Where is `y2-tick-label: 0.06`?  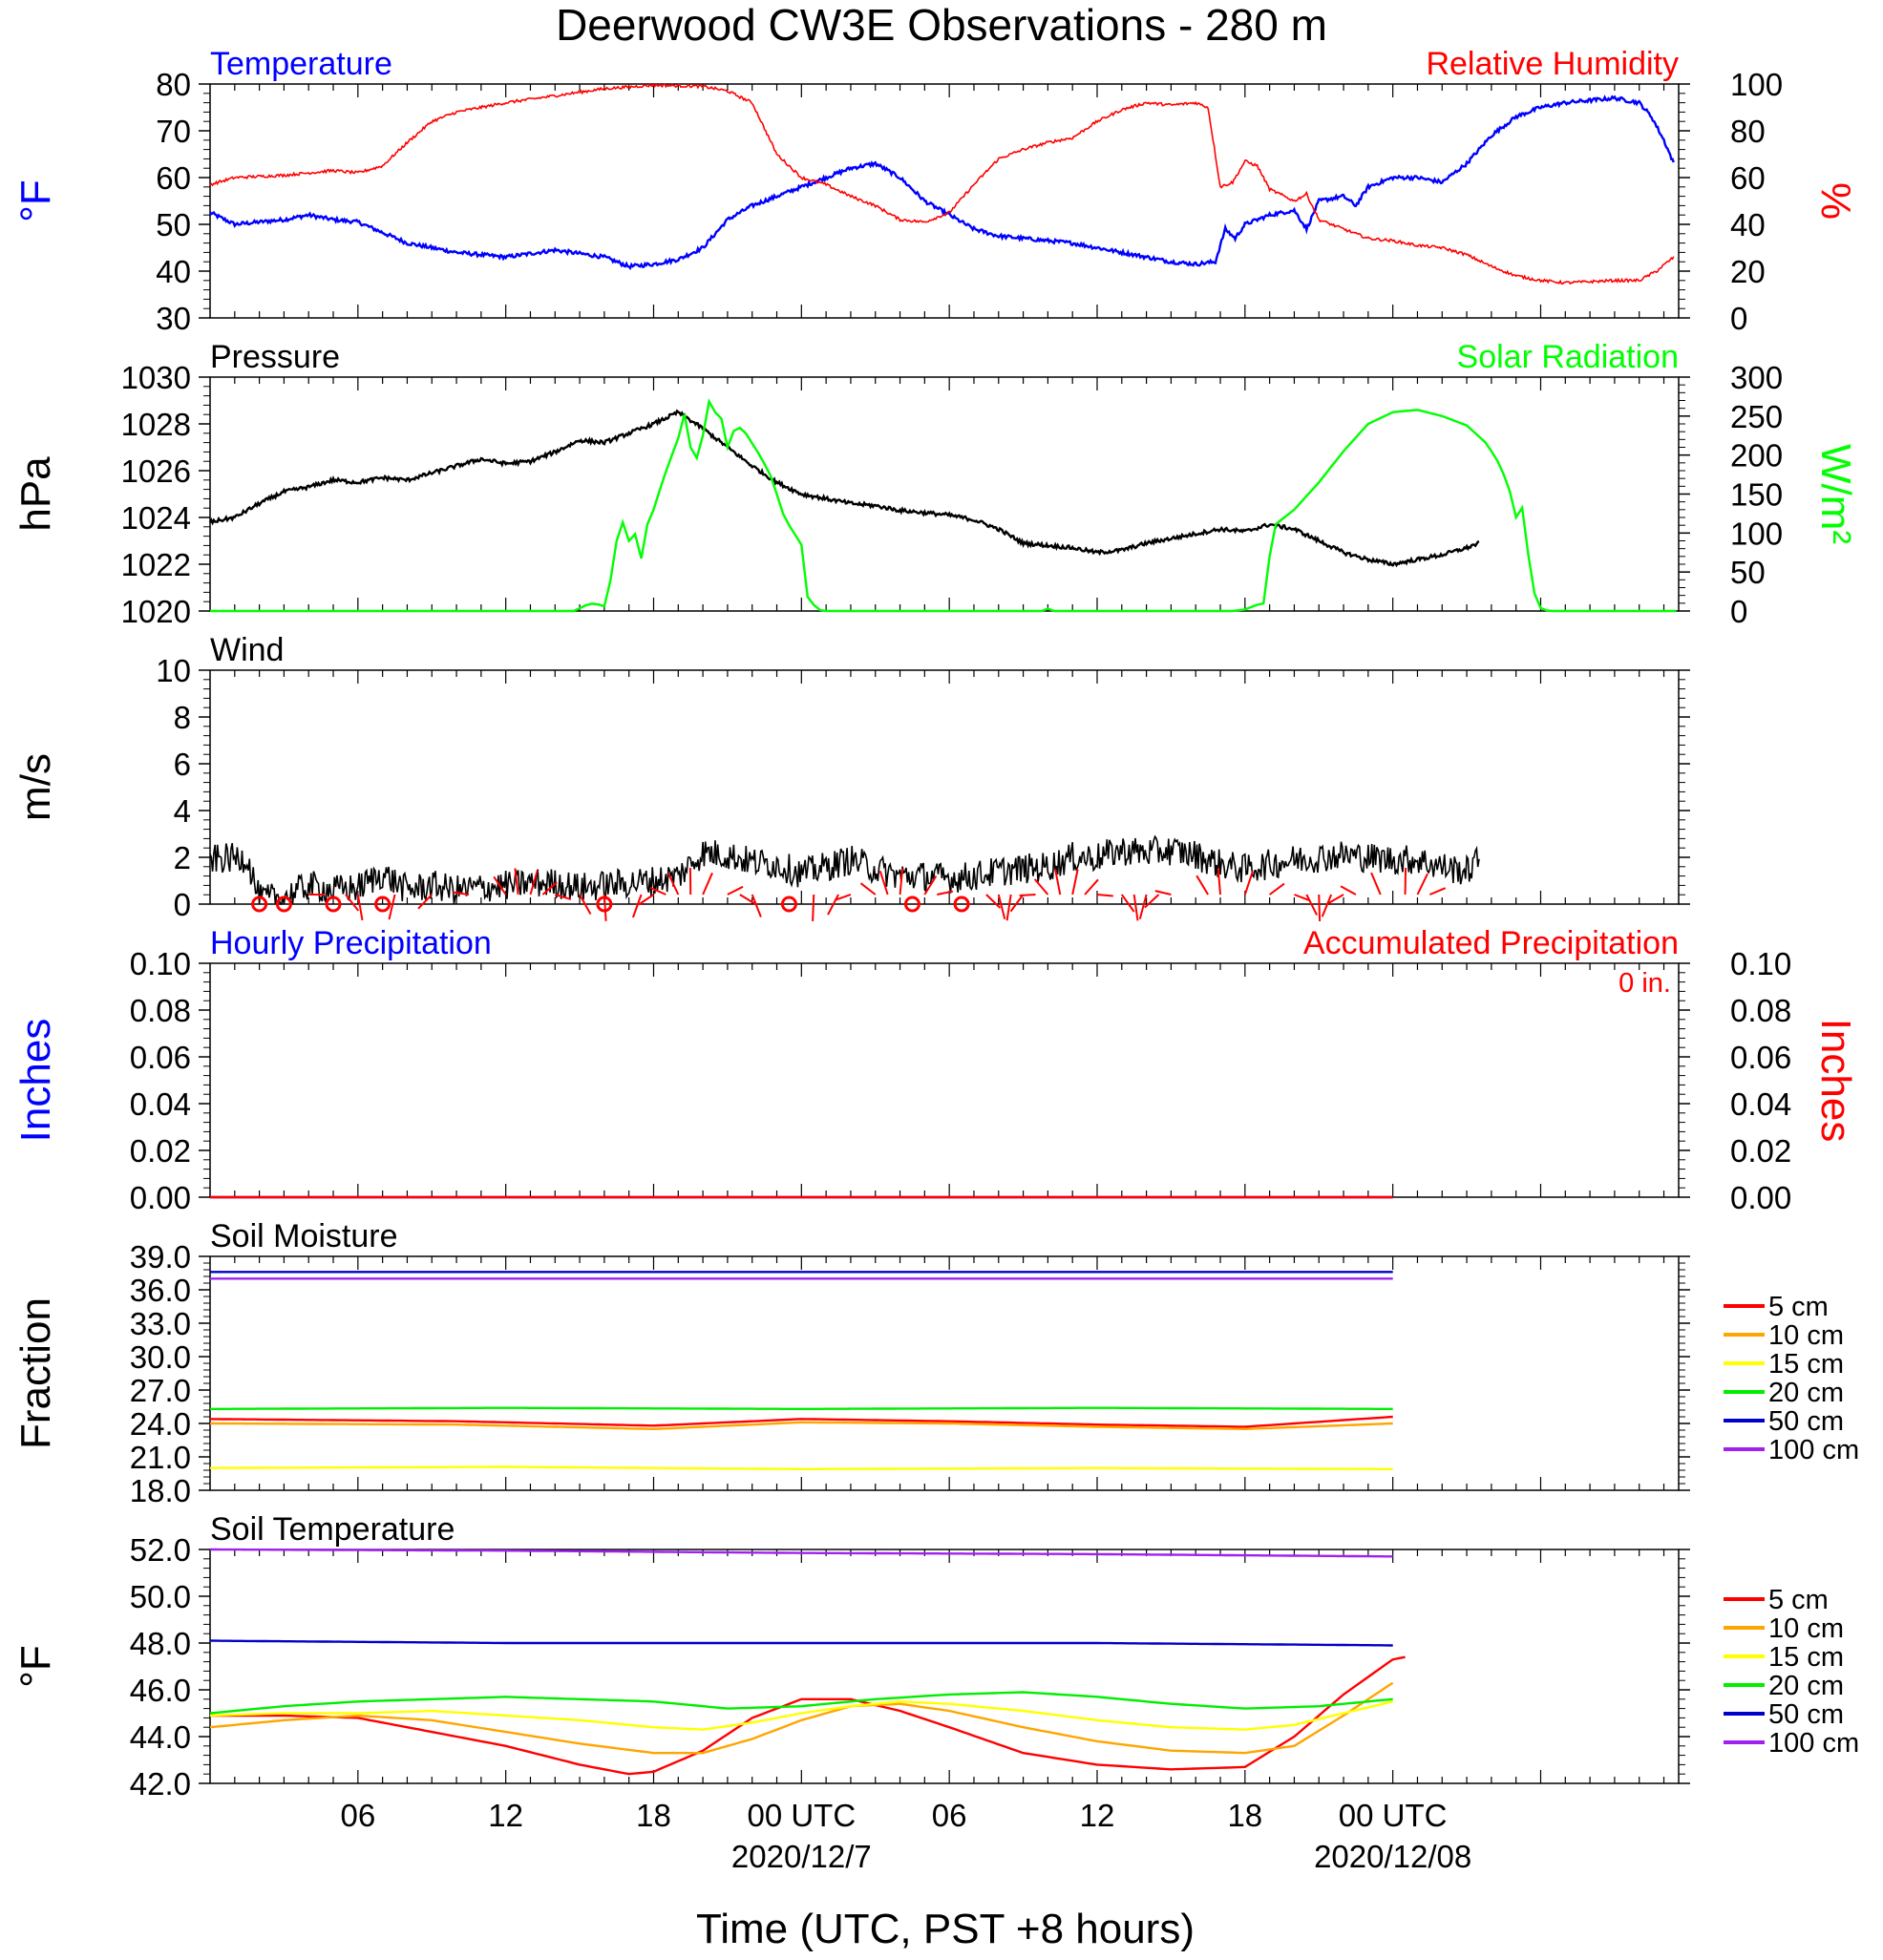 y2-tick-label: 0.06 is located at coordinates (1760, 1057).